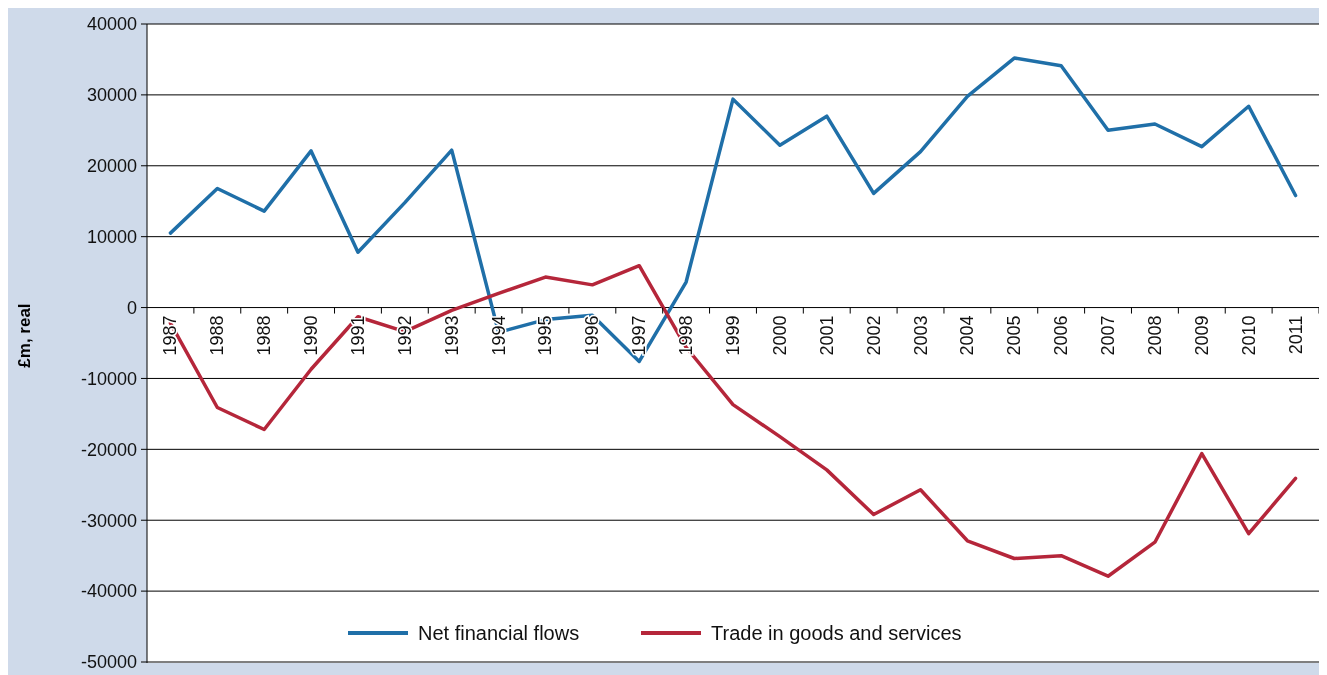  Describe the element at coordinates (111, 166) in the screenshot. I see `y-tick-label: 20000` at that location.